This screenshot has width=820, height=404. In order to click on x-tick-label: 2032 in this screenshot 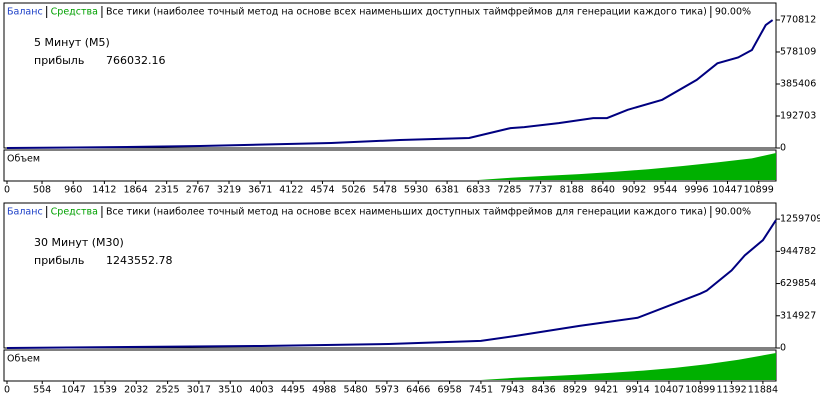, I will do `click(136, 390)`.